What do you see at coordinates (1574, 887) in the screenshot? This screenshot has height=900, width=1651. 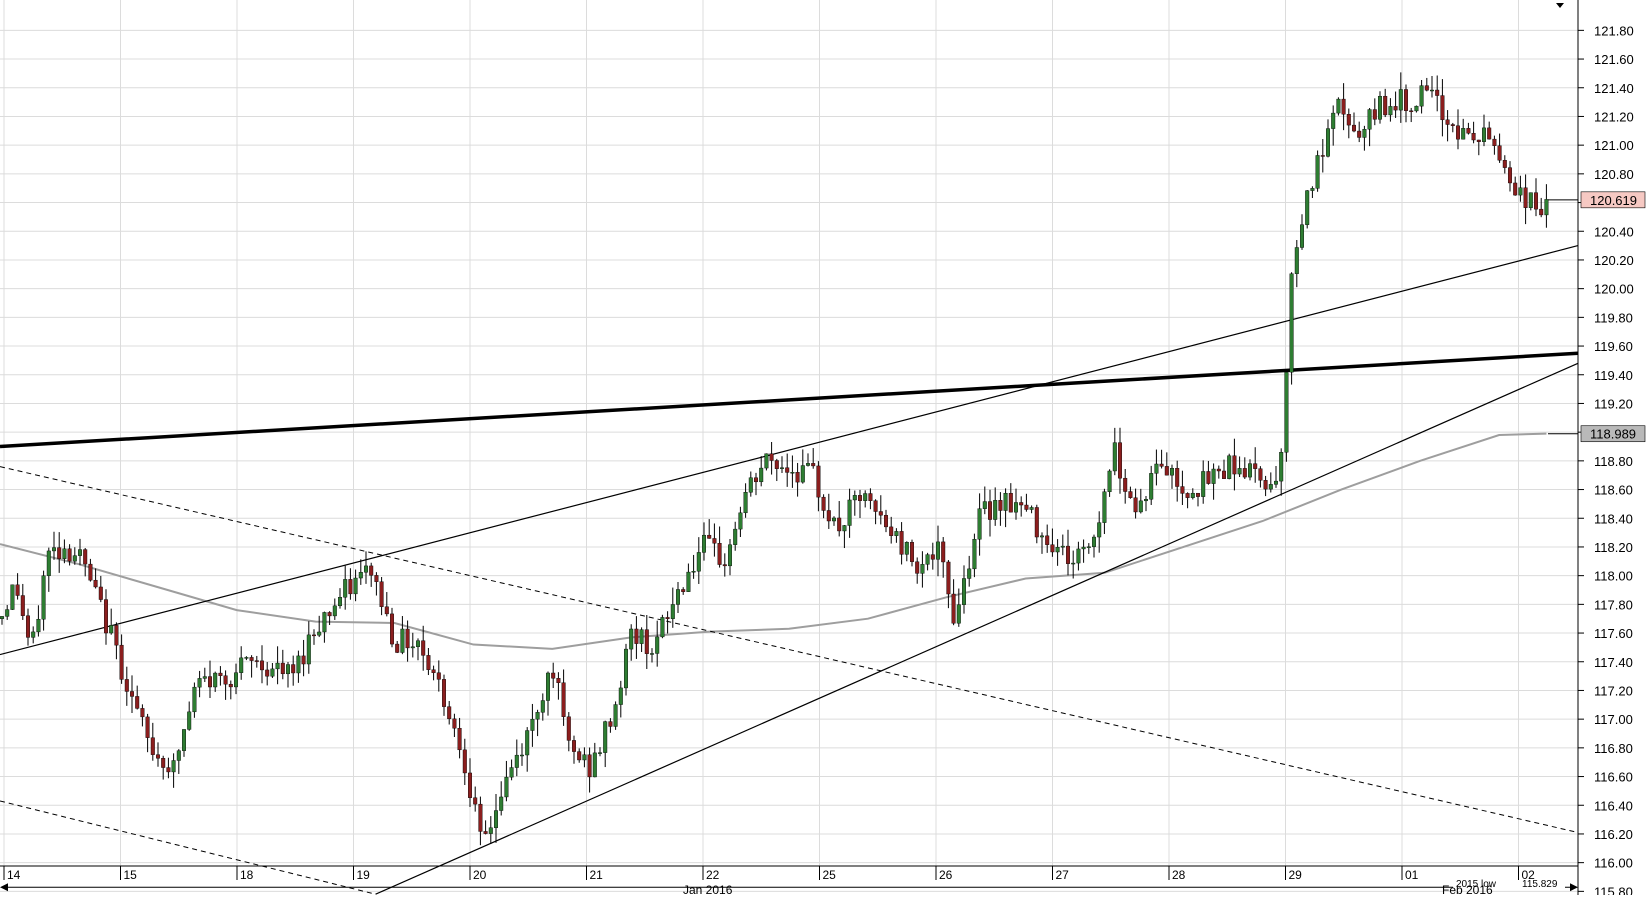 I see `annotation-right-arrow-icon` at bounding box center [1574, 887].